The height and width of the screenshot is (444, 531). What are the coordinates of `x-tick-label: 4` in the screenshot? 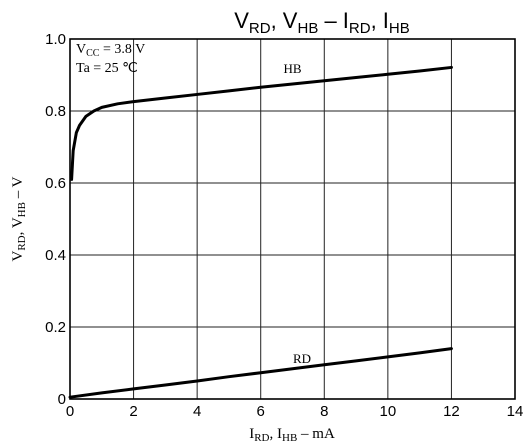 It's located at (197, 411).